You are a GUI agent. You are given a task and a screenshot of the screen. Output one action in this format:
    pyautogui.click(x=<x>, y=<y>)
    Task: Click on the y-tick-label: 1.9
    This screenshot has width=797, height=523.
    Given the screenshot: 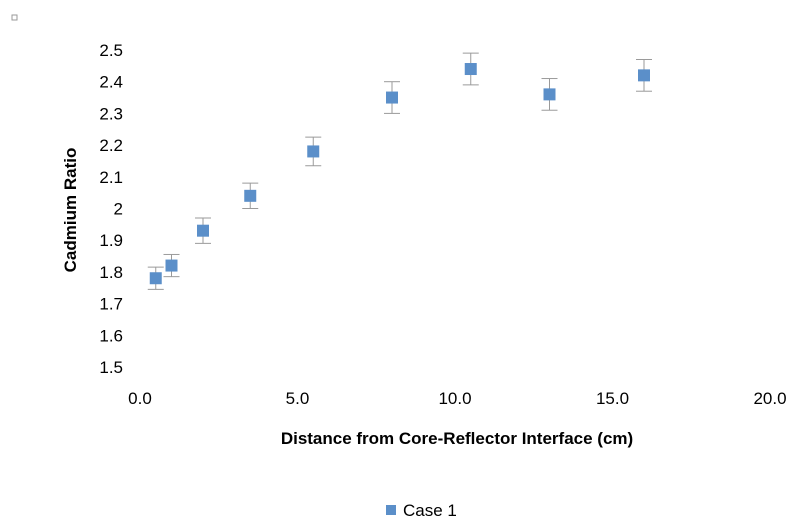 What is the action you would take?
    pyautogui.click(x=111, y=240)
    